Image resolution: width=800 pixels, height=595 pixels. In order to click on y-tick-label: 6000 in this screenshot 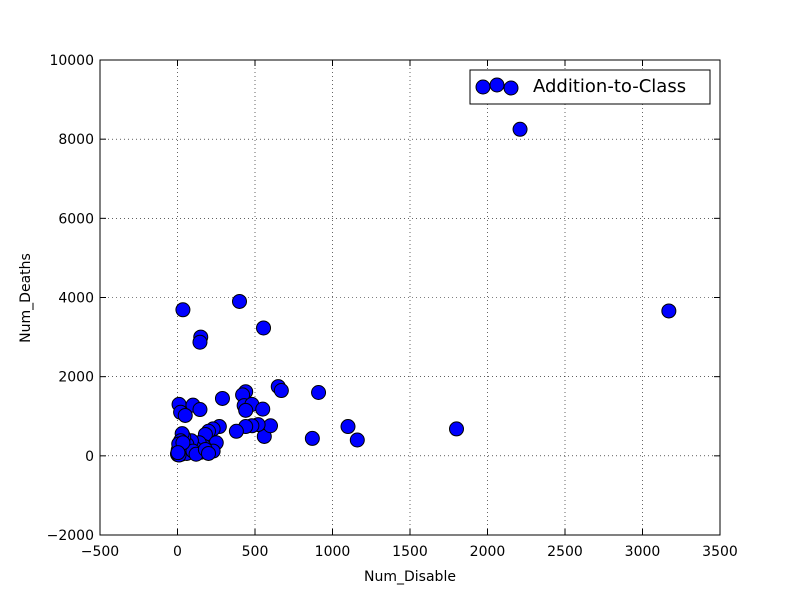, I will do `click(76, 219)`.